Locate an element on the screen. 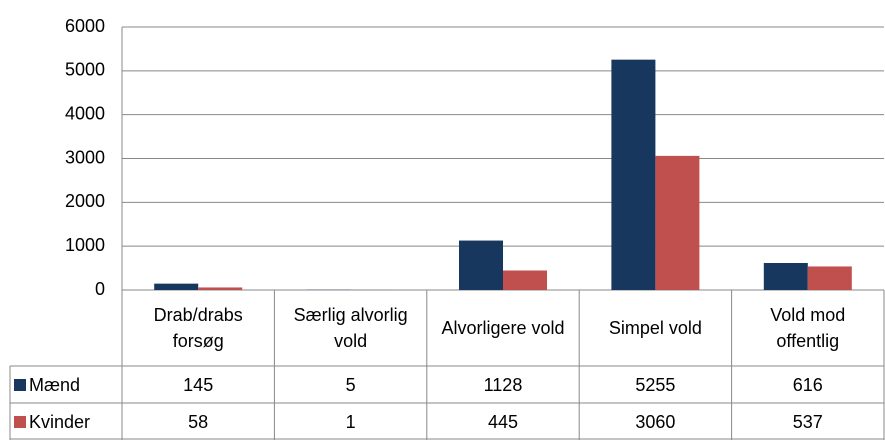 The width and height of the screenshot is (885, 440). legend-label: Mænd is located at coordinates (55, 384).